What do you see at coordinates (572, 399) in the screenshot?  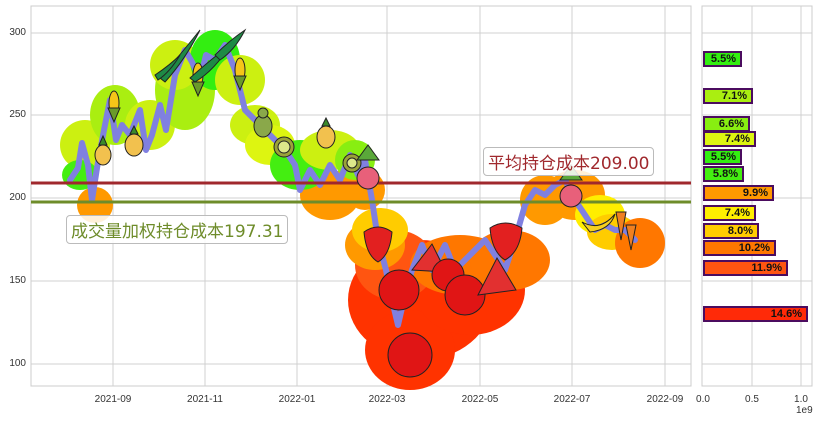 I see `x-tick-label: 2022-07` at bounding box center [572, 399].